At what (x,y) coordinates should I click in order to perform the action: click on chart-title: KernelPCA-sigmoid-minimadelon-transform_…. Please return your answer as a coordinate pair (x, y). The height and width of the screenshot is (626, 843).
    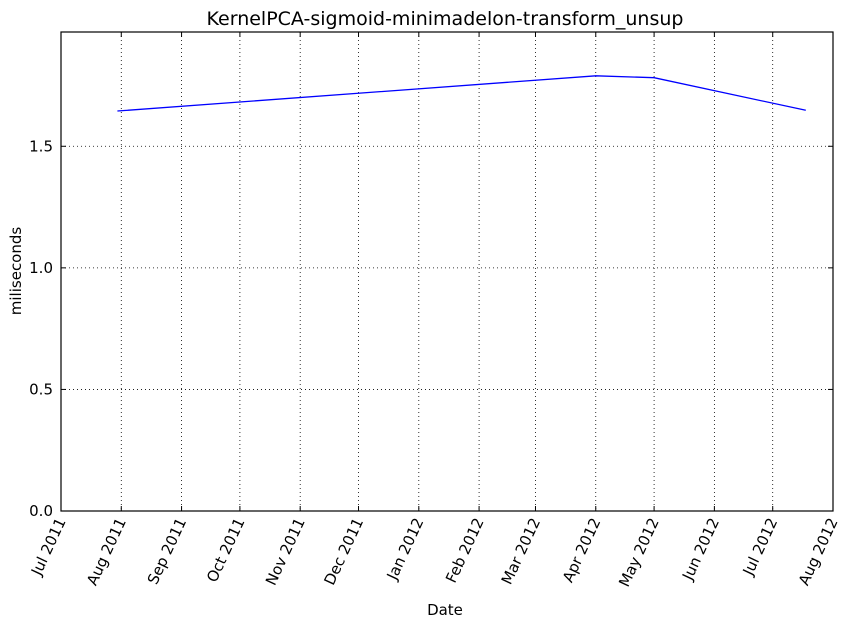
    Looking at the image, I should click on (445, 19).